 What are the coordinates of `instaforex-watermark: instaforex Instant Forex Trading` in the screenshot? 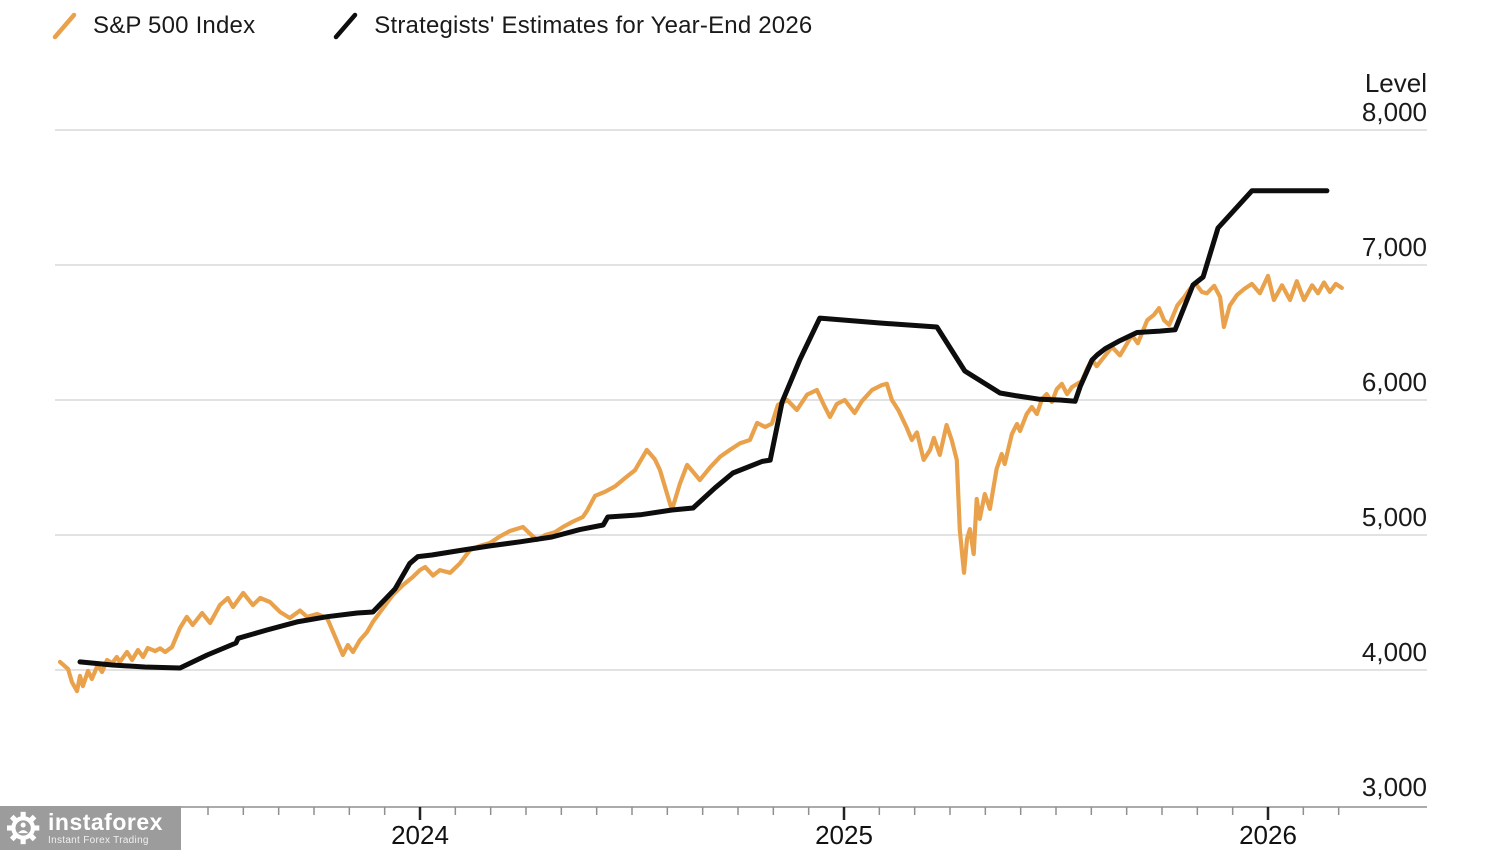 It's located at (90, 828).